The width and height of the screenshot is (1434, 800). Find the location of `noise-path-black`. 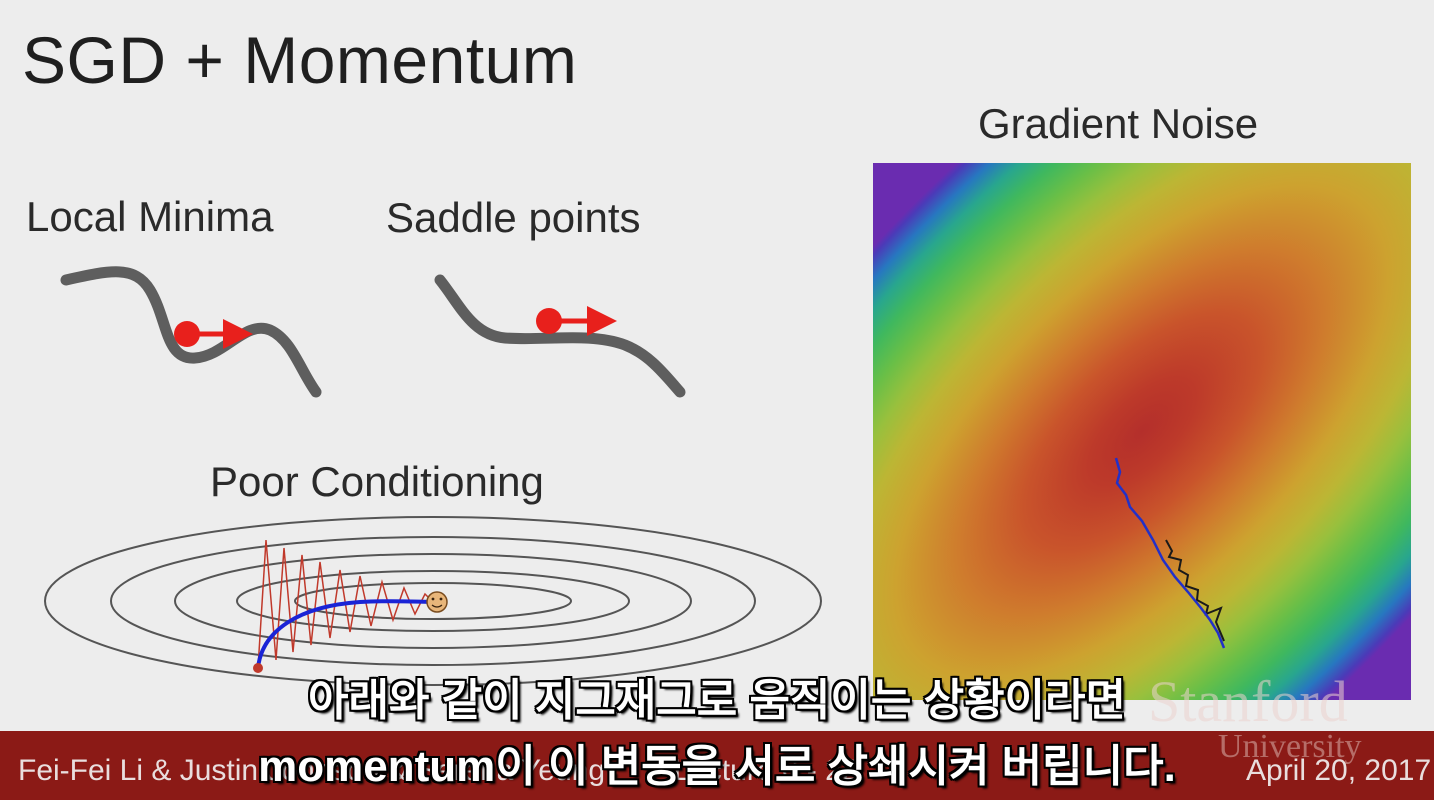

noise-path-black is located at coordinates (1195, 590).